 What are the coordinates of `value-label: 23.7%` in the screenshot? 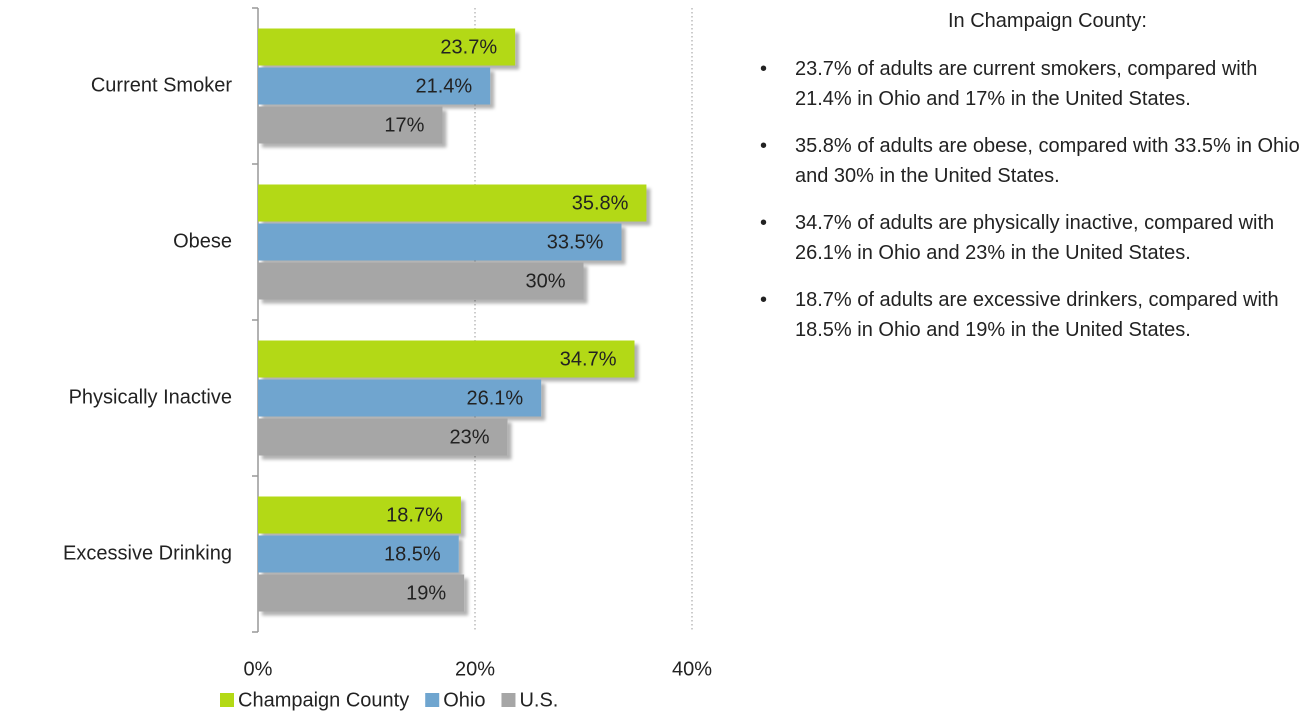 It's located at (468, 47).